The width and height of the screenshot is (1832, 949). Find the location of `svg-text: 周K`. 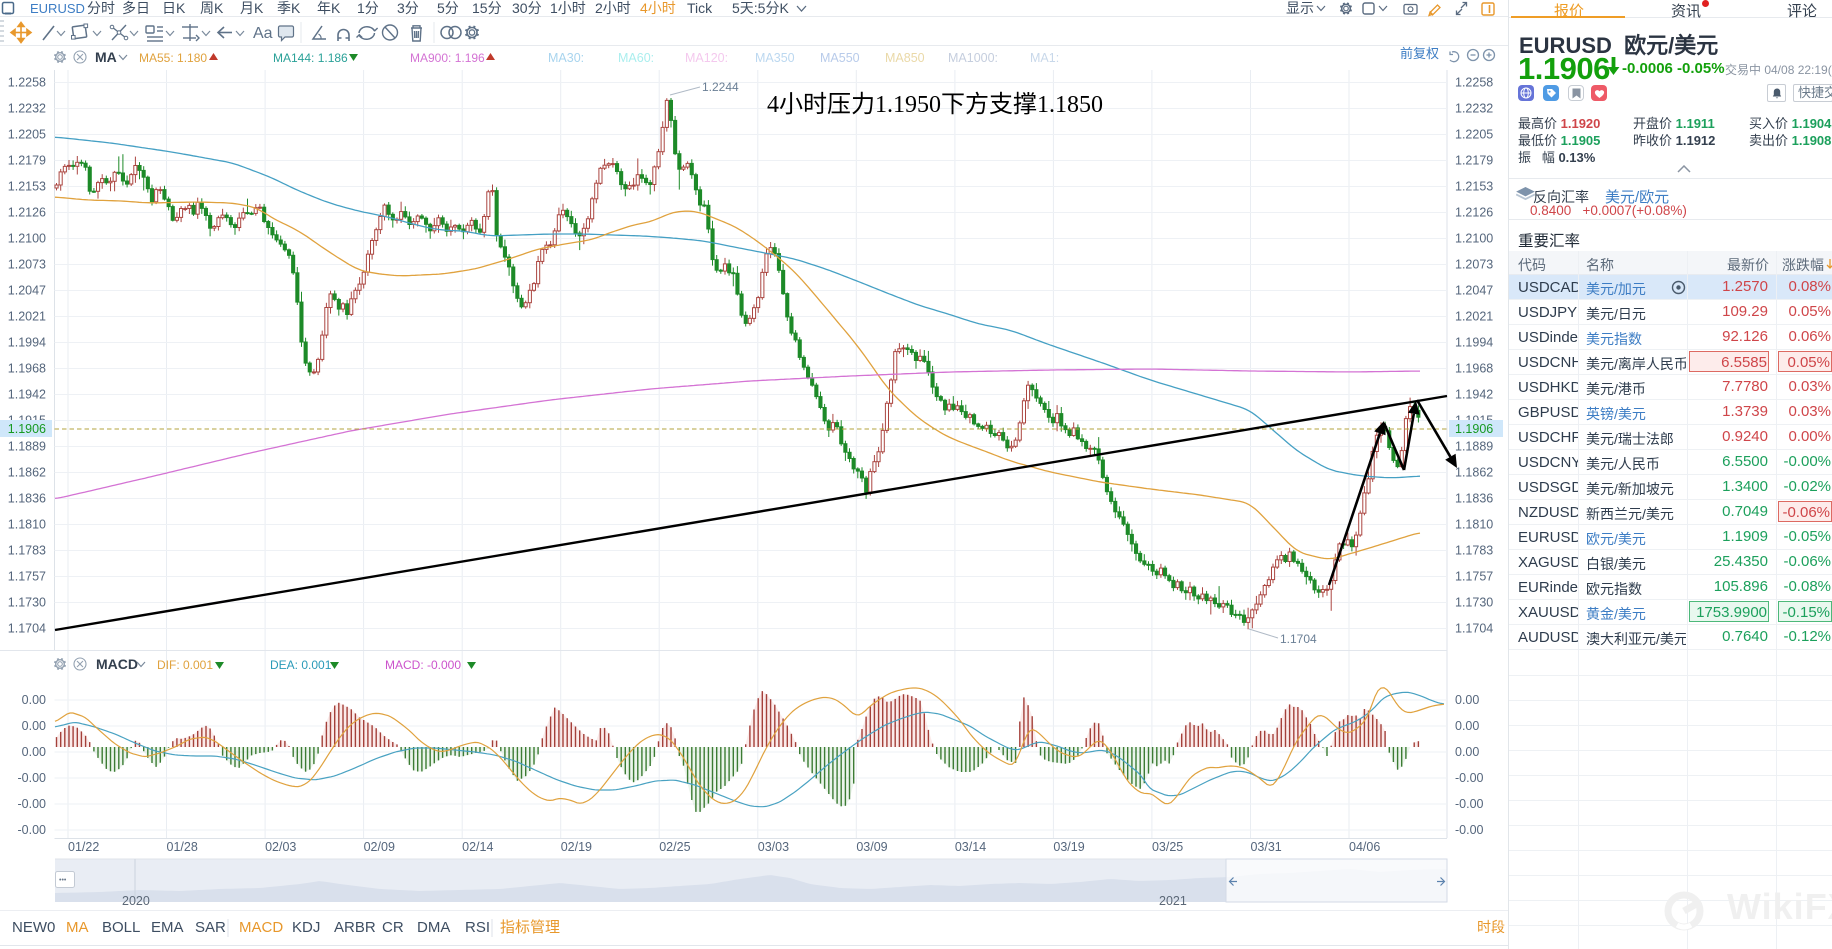

svg-text: 周K is located at coordinates (212, 8).